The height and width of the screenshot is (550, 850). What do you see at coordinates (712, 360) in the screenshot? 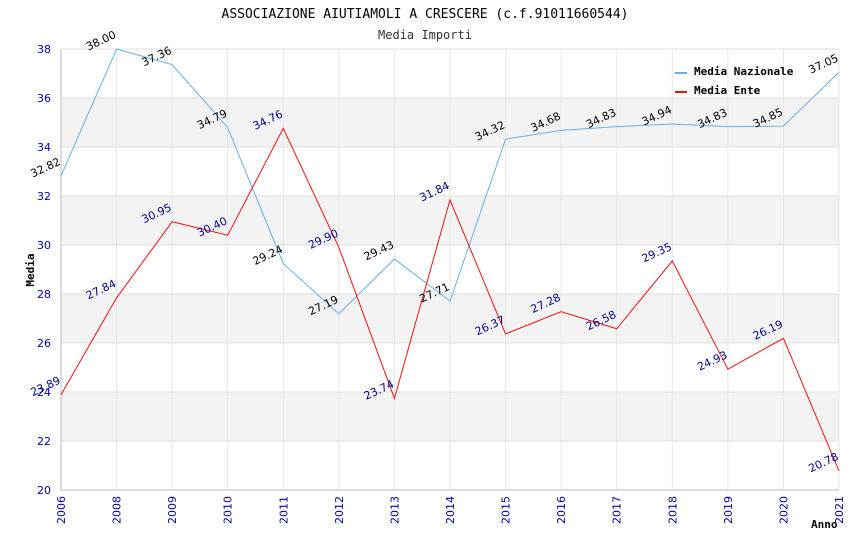
I see `data-label-ente: 24.93` at bounding box center [712, 360].